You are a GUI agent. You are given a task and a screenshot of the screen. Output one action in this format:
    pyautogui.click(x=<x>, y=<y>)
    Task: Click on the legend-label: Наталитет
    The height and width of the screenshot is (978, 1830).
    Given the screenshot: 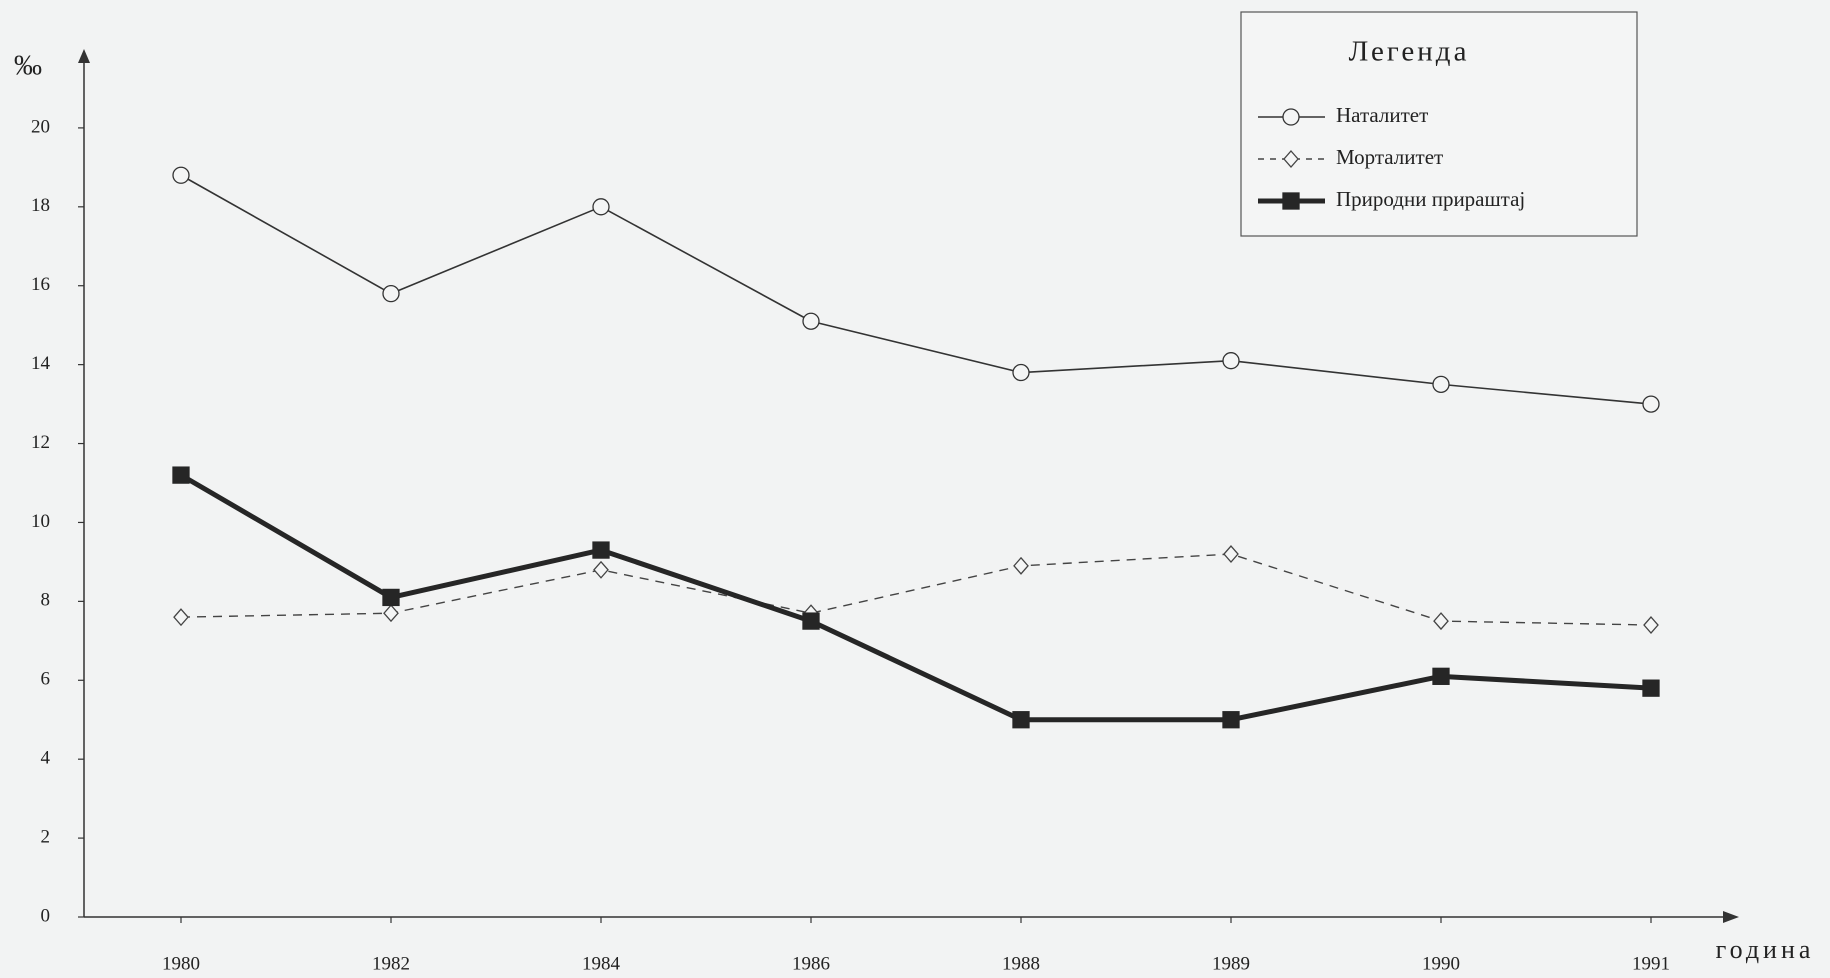 What is the action you would take?
    pyautogui.click(x=1382, y=115)
    